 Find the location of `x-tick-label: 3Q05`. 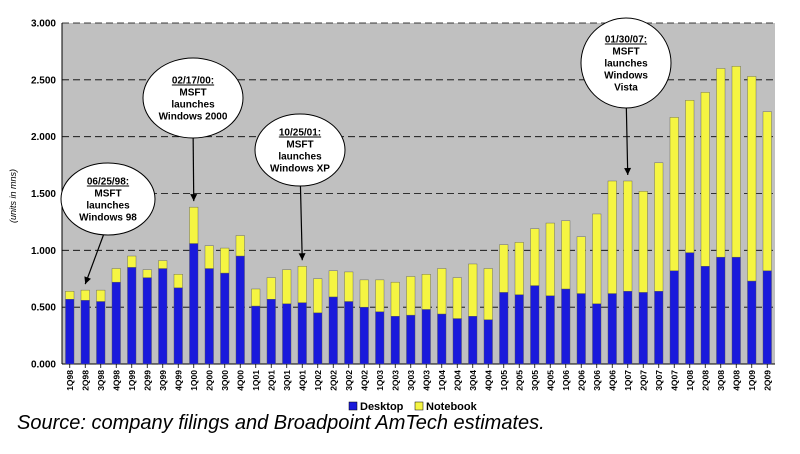

x-tick-label: 3Q05 is located at coordinates (535, 380).